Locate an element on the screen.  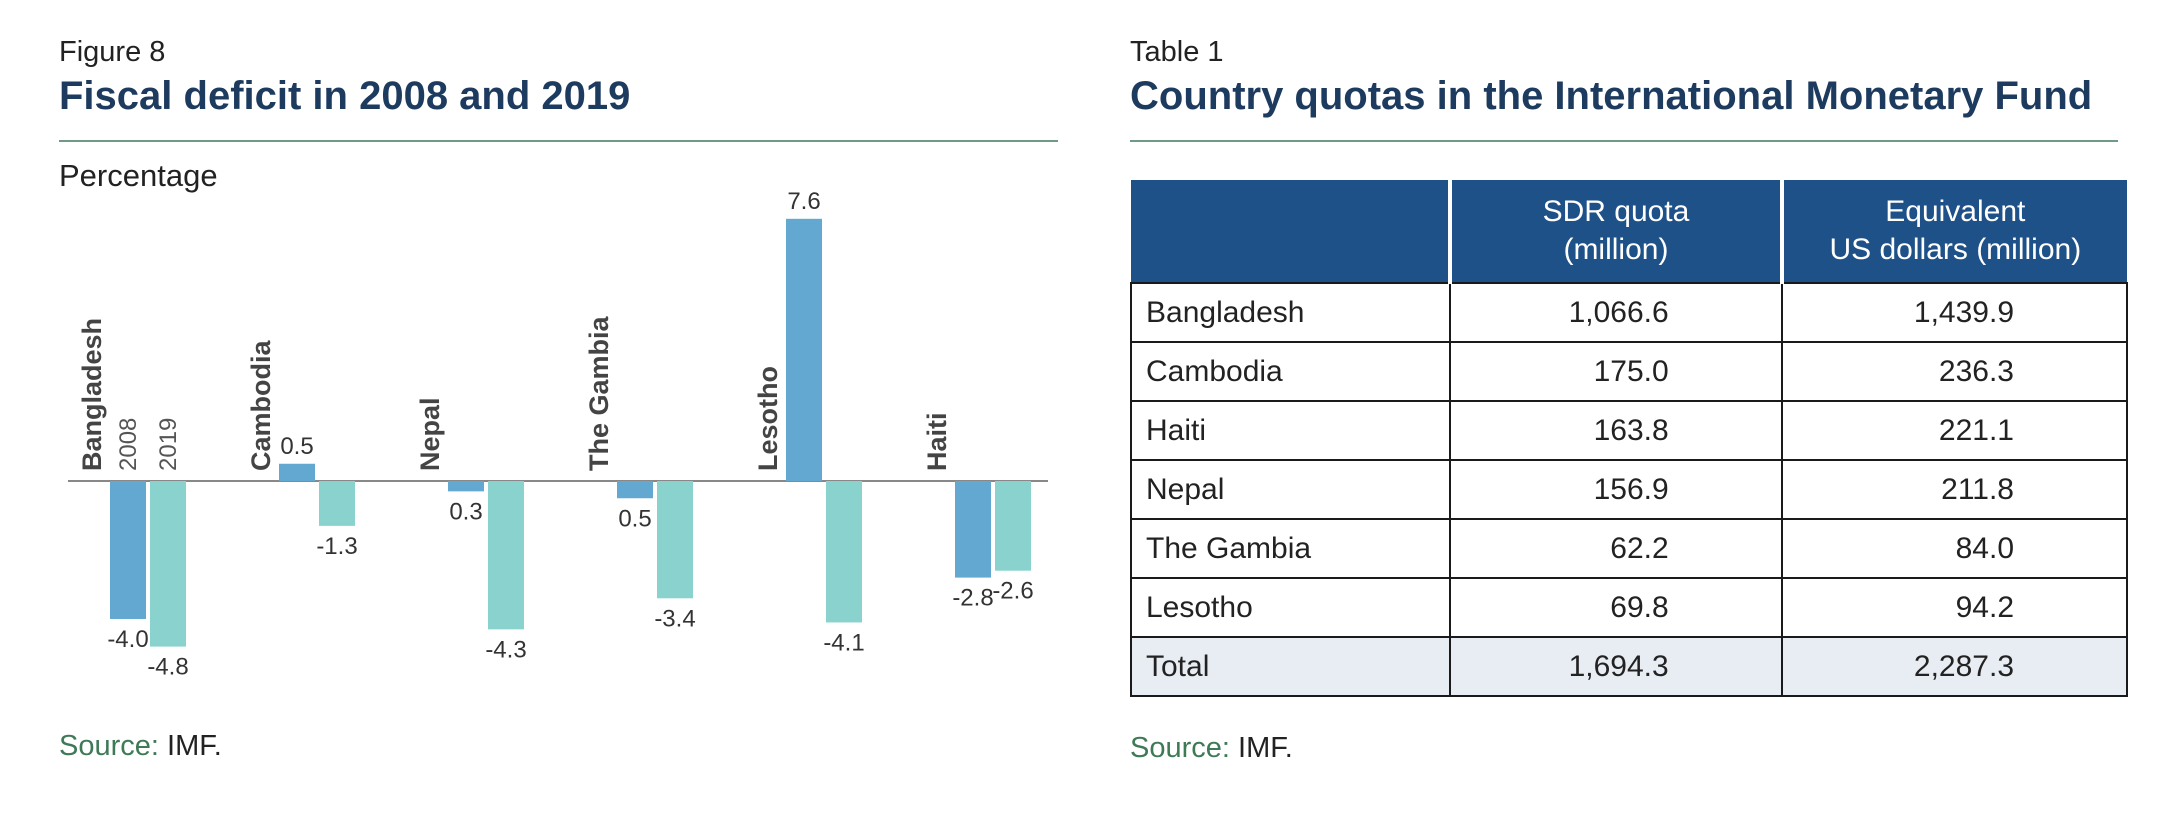
legend-label-2008: 2008 is located at coordinates (128, 444).